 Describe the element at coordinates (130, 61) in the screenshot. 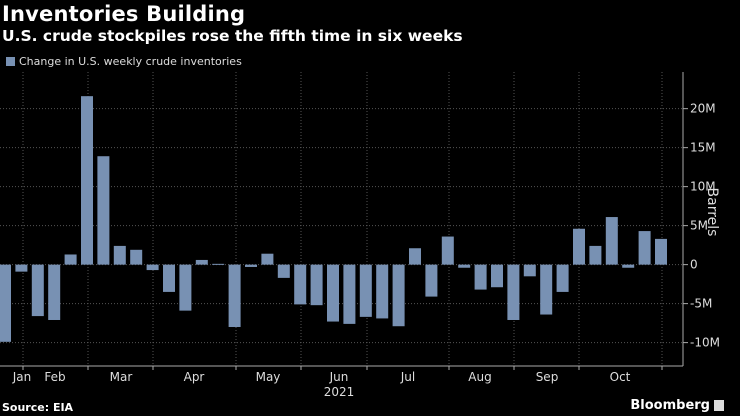

I see `legend-label: Change in U.S. weekly crude inventories` at that location.